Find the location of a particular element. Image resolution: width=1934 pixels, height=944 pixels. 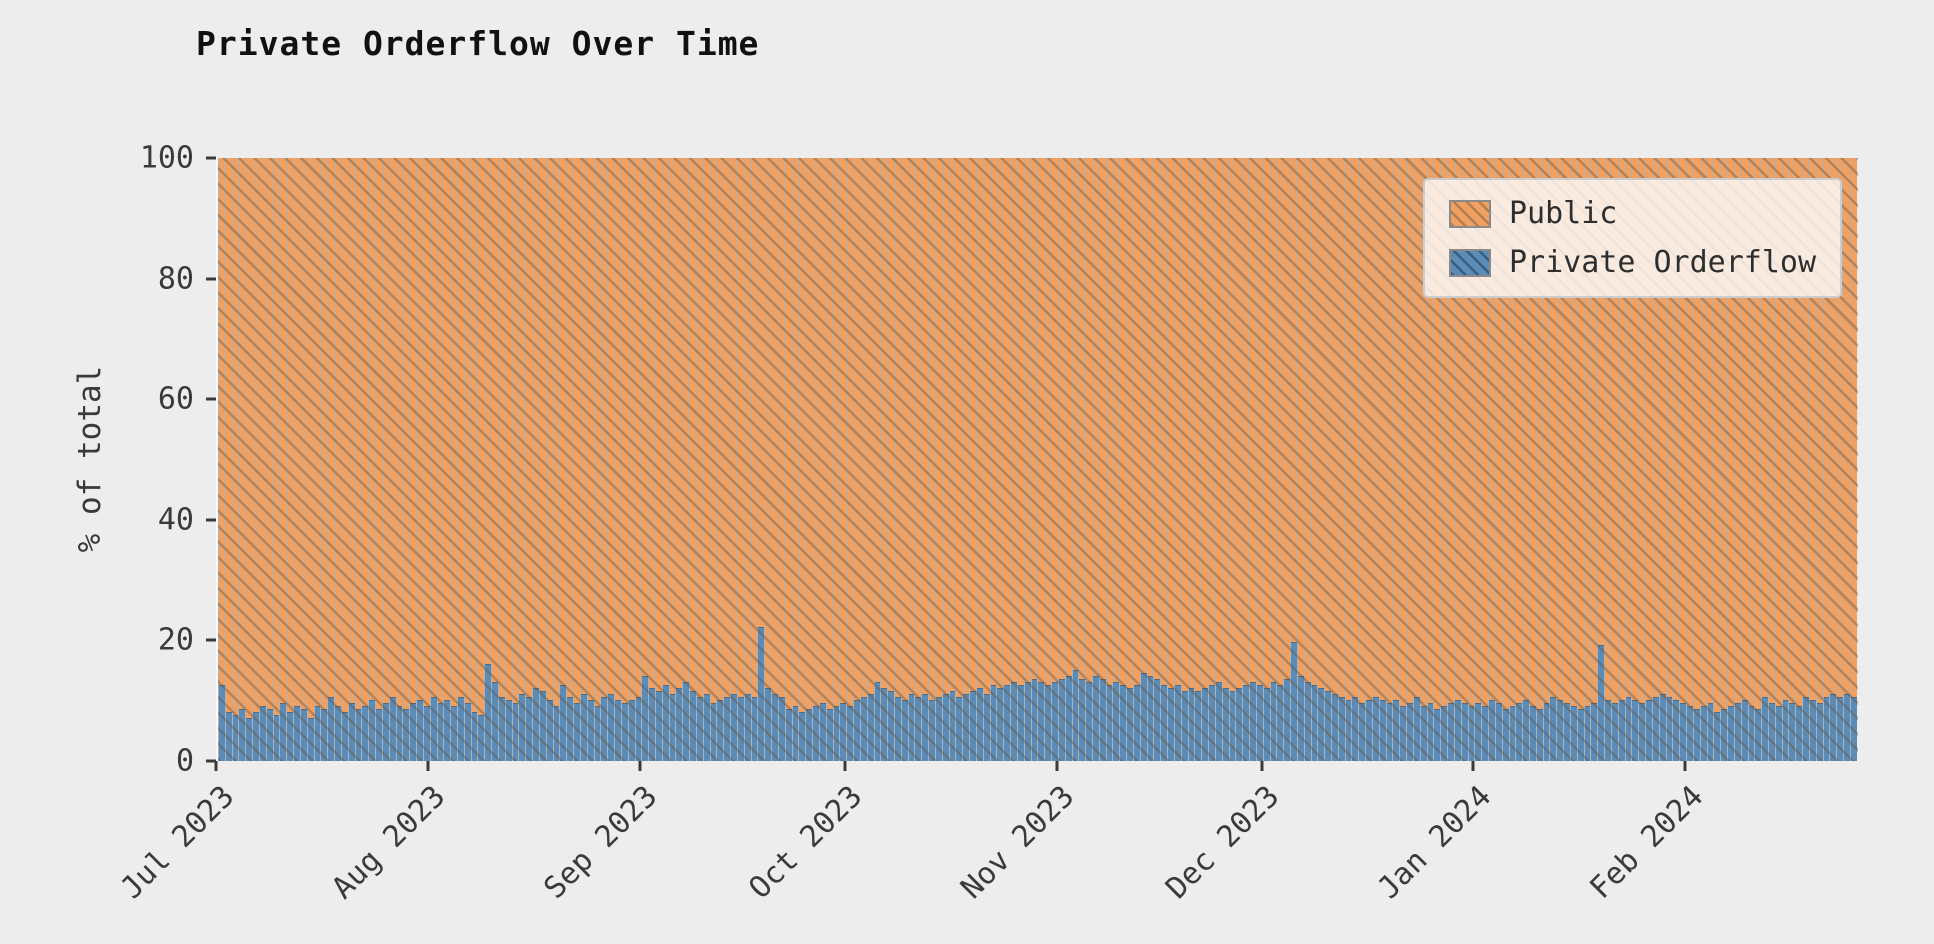

legend: Public Private Orderflow is located at coordinates (1632, 238).